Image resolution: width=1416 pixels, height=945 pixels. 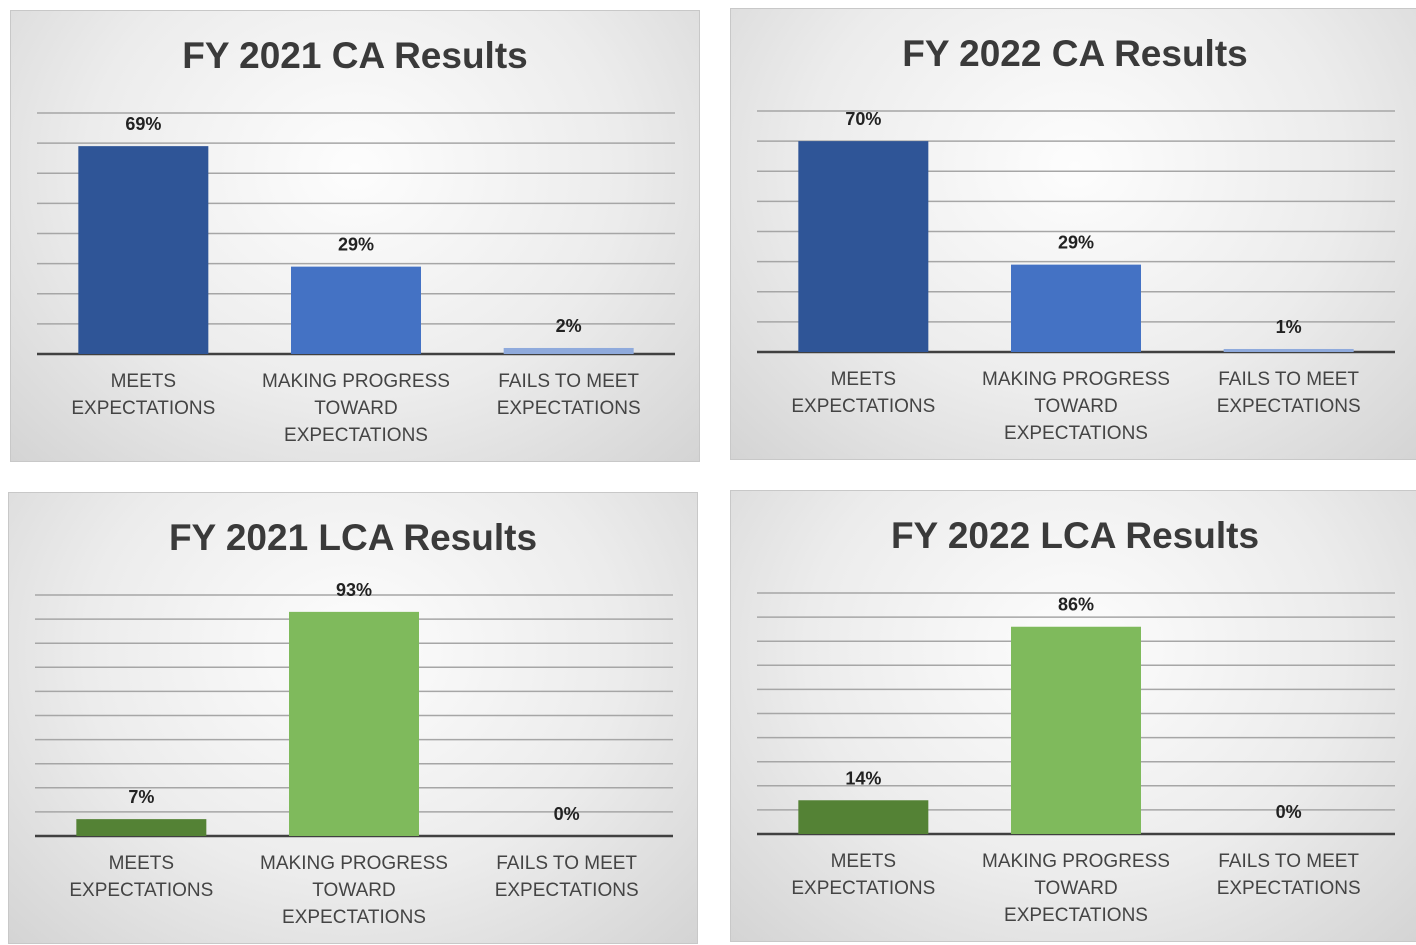 What do you see at coordinates (1076, 231) in the screenshot?
I see `chart: 70% 29% 1%` at bounding box center [1076, 231].